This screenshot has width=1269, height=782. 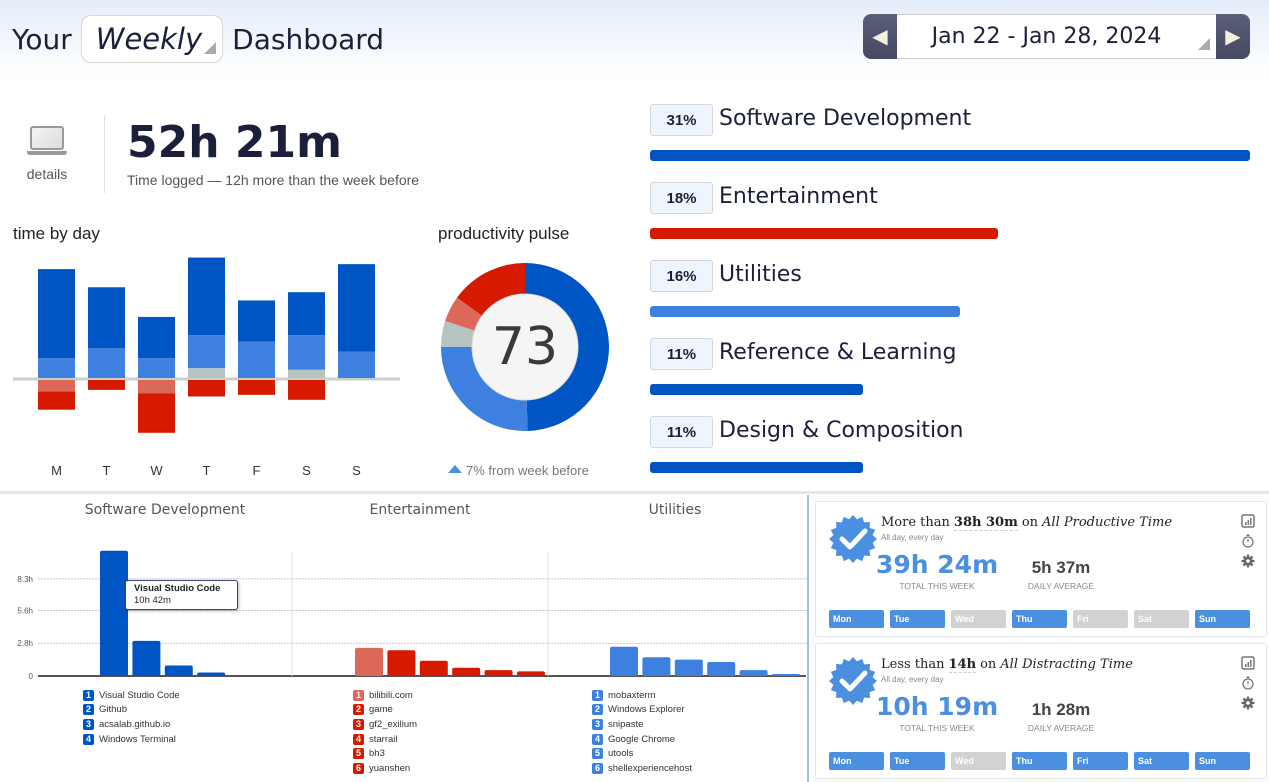 I want to click on productivity-pulse-chart, so click(x=525, y=347).